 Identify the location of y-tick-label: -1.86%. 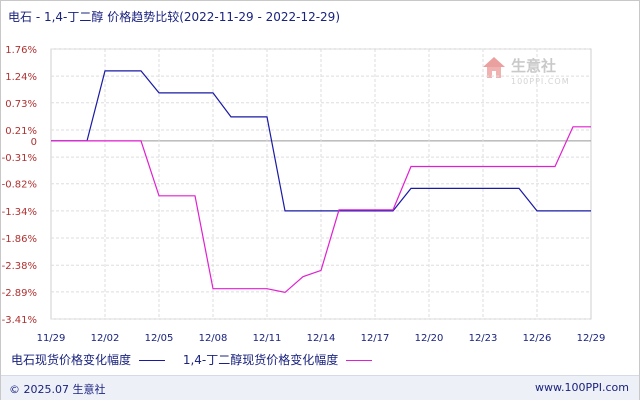
(19, 239).